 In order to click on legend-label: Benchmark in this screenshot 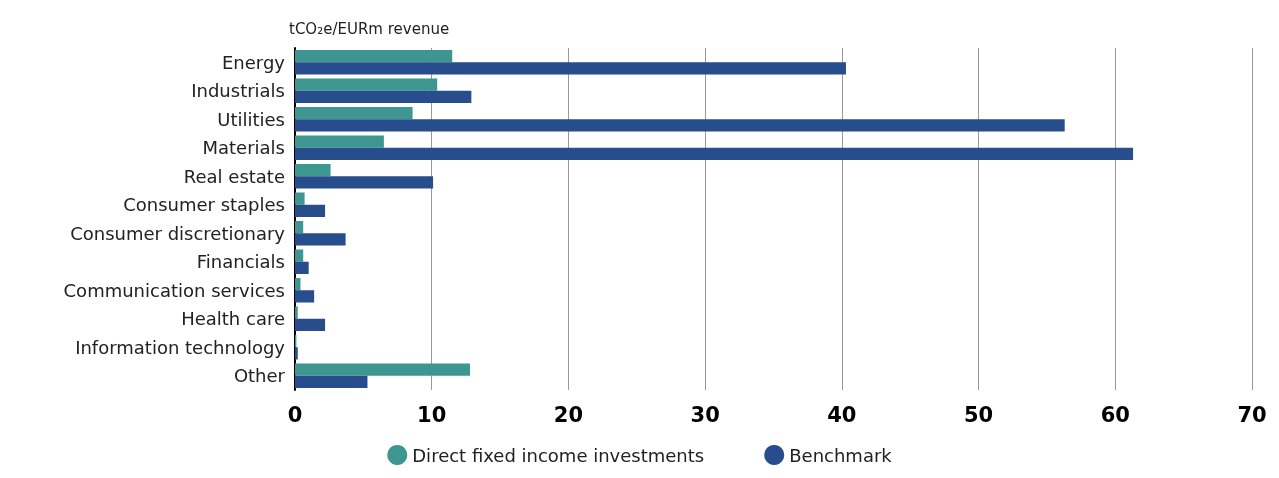, I will do `click(841, 455)`.